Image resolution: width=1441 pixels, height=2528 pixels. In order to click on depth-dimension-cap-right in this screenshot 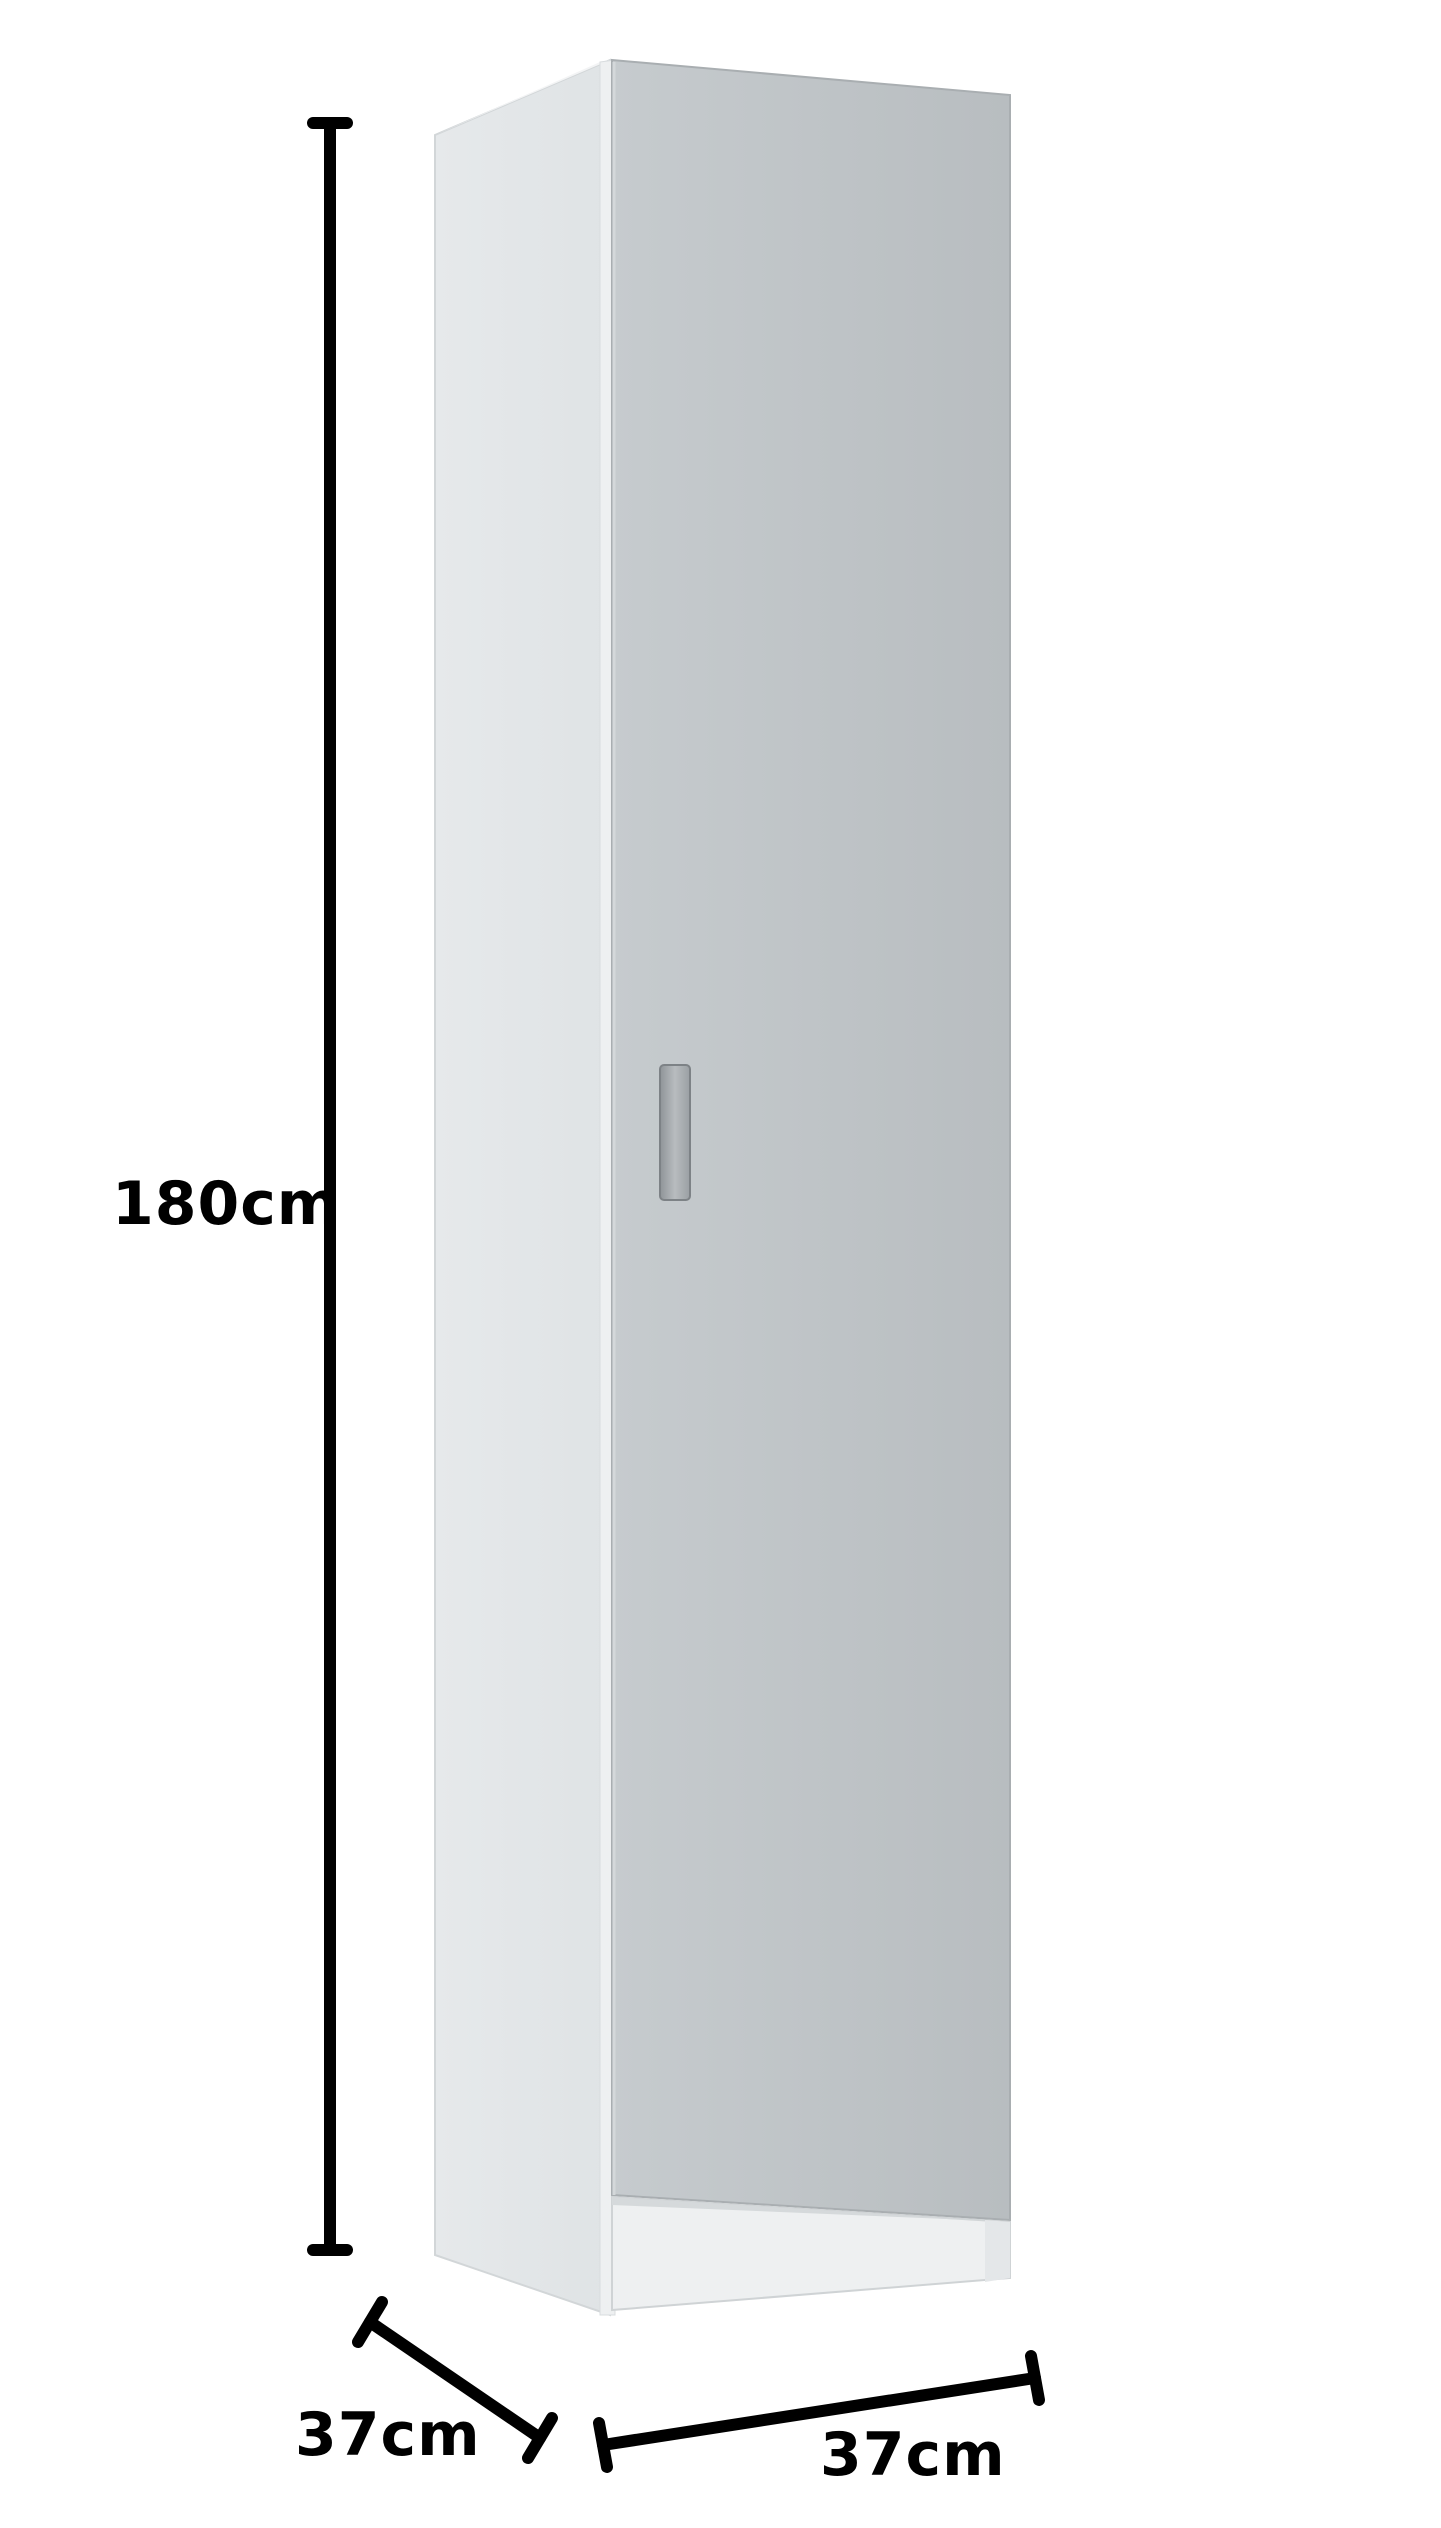, I will do `click(540, 2438)`.